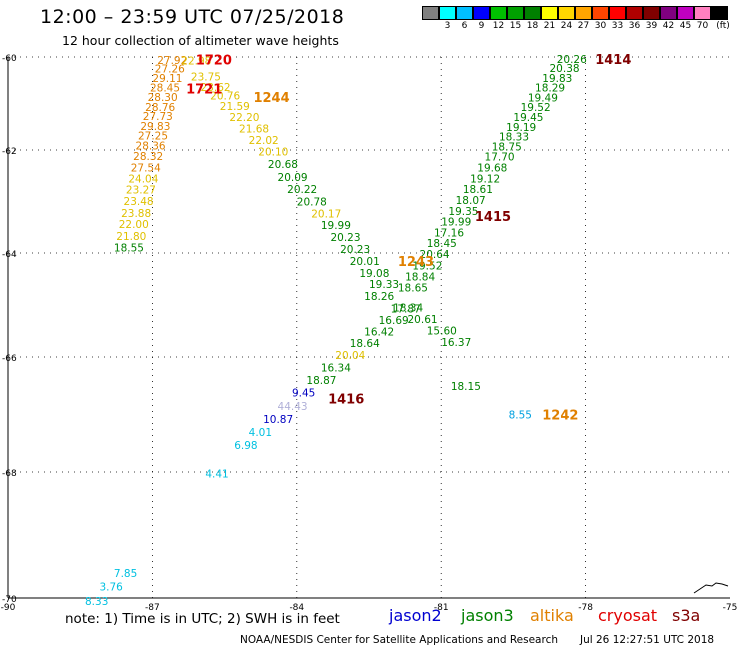  I want to click on wave-height-label: 18.33, so click(514, 138).